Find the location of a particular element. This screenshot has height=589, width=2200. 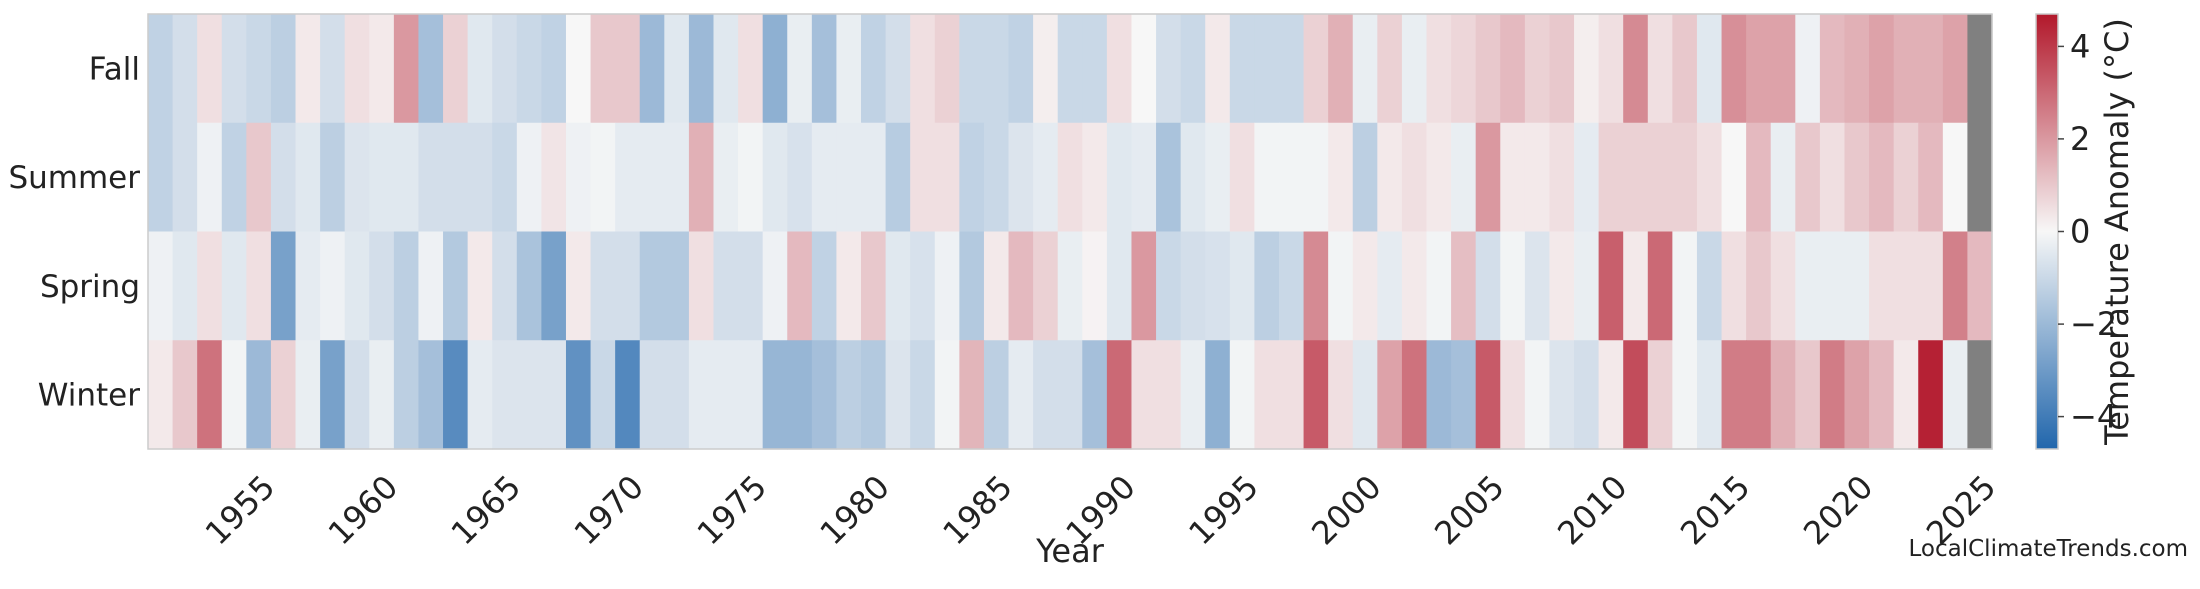

colorbar-tick-1: 2 is located at coordinates (2080, 139).